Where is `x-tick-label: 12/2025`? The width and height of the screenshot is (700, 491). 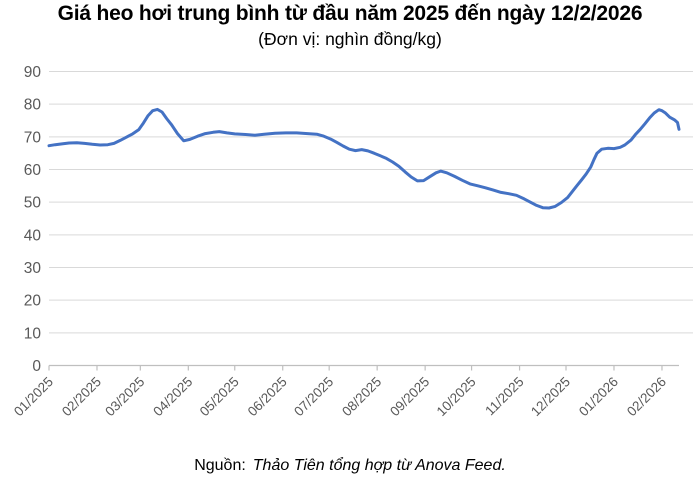
x-tick-label: 12/2025 is located at coordinates (550, 396).